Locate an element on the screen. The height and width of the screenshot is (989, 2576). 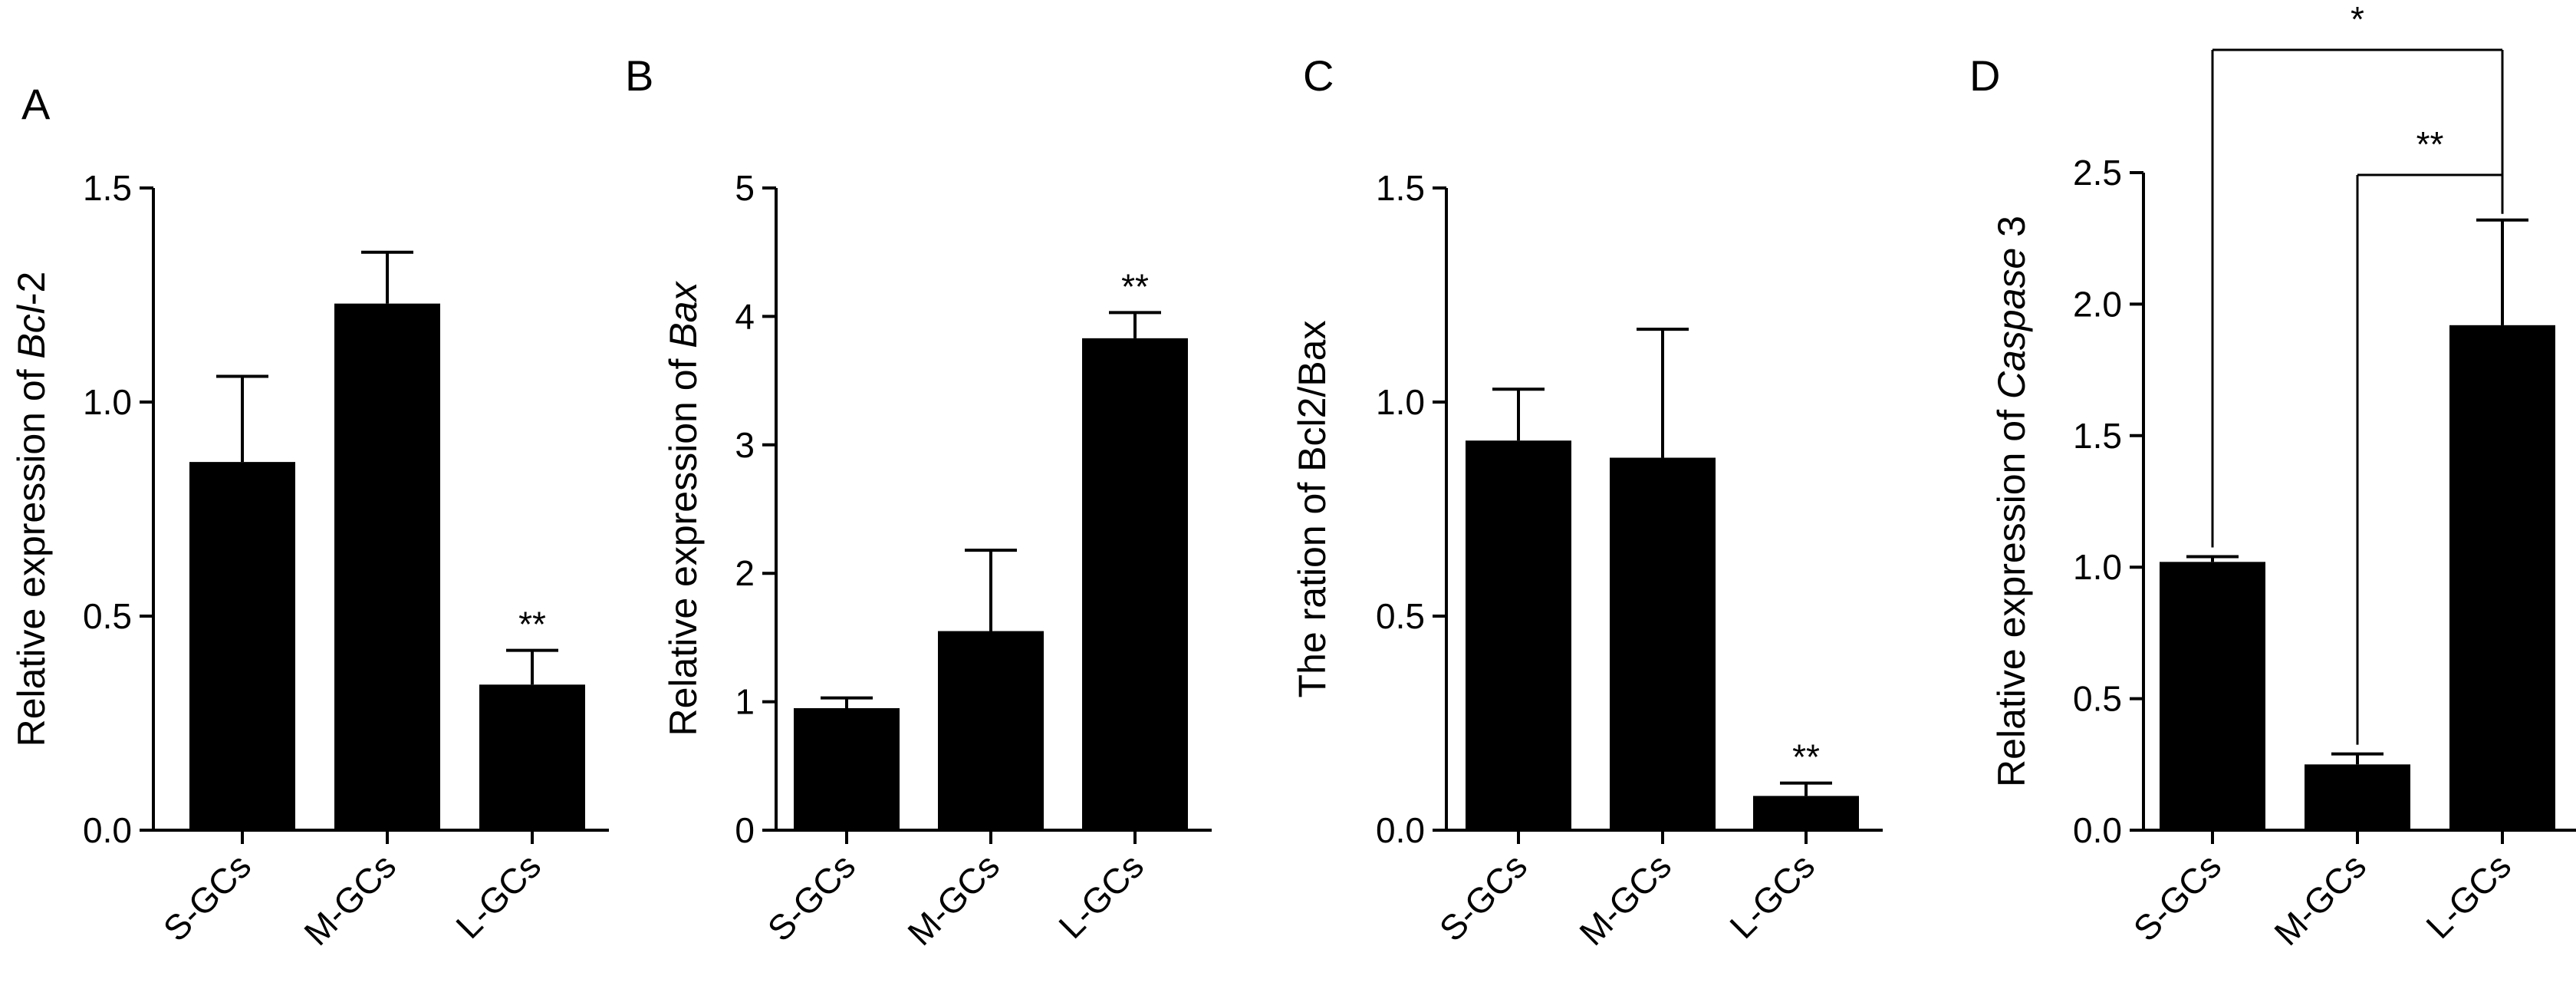
y-tick-label: 2.0 is located at coordinates (2097, 304).